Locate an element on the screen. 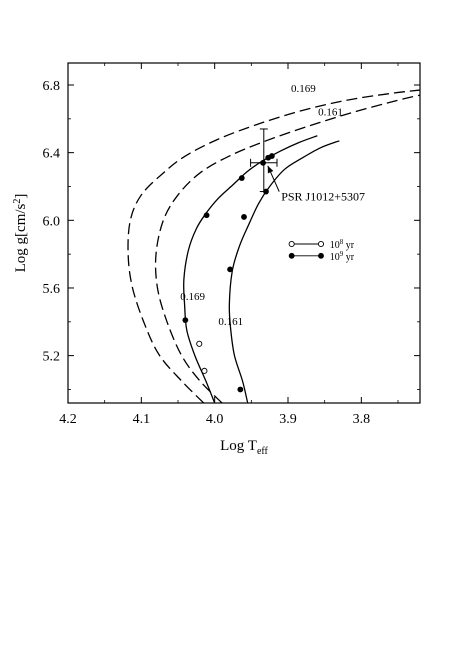 The image size is (460, 662). x-axis-label: Log Teff is located at coordinates (244, 447).